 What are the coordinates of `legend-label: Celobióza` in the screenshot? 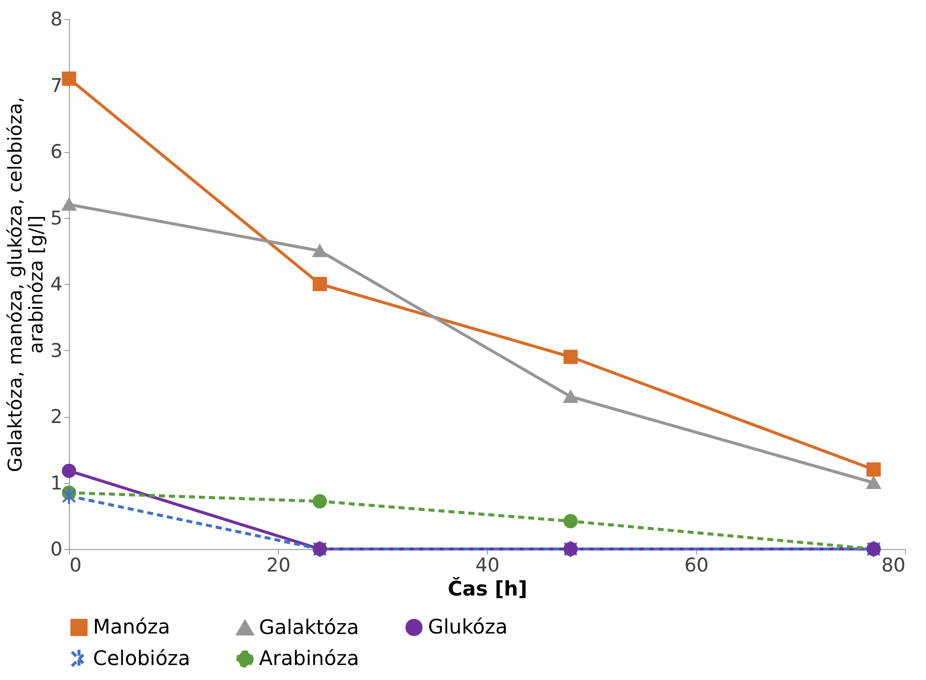 It's located at (141, 658).